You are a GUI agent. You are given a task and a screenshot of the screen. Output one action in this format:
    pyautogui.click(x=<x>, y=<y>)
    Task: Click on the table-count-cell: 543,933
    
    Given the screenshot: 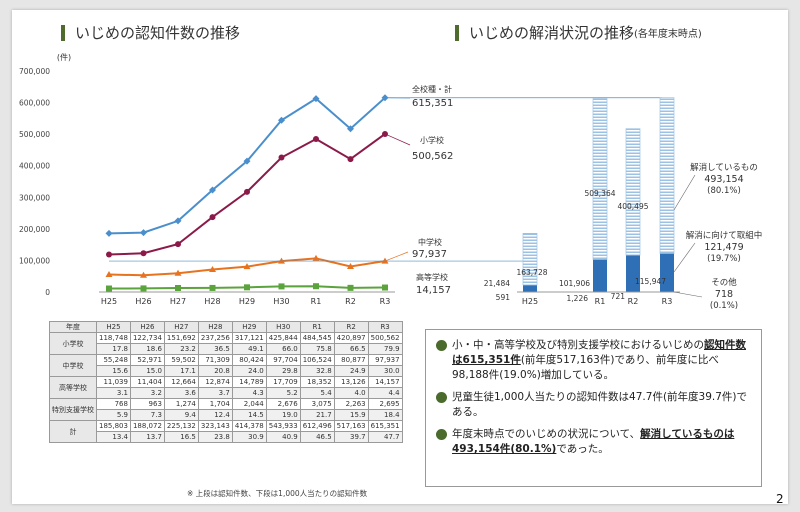 What is the action you would take?
    pyautogui.click(x=283, y=426)
    